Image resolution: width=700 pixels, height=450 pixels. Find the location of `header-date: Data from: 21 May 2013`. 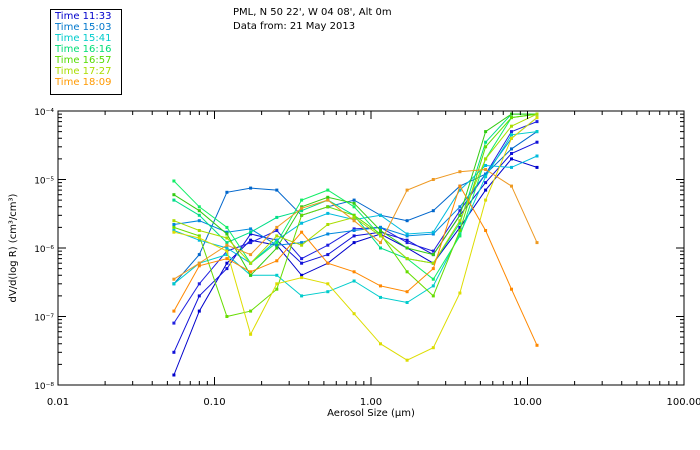

header-date: Data from: 21 May 2013 is located at coordinates (294, 26).